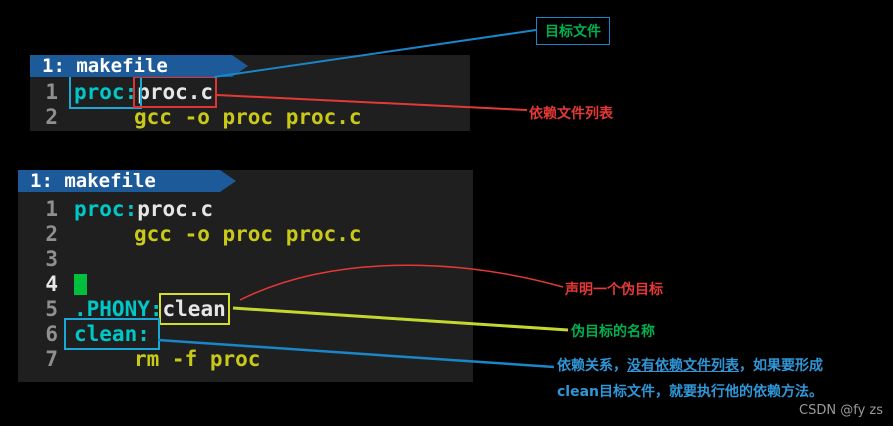 The width and height of the screenshot is (893, 426). Describe the element at coordinates (51, 283) in the screenshot. I see `line-number-current: 4` at that location.